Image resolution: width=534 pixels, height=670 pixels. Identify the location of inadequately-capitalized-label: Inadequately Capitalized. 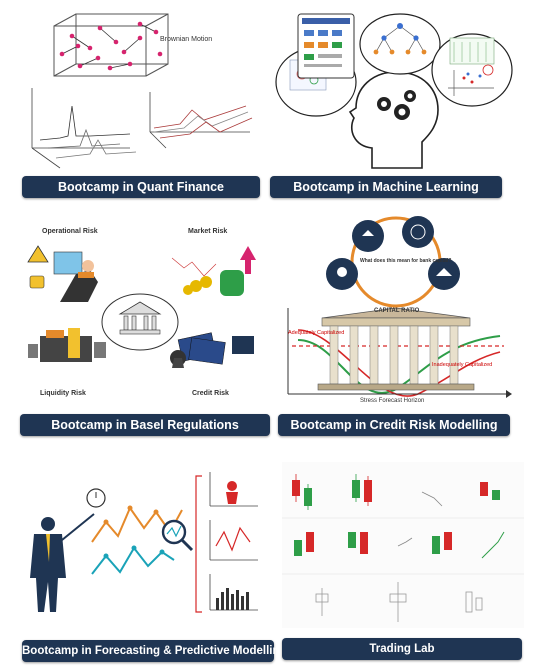
(462, 365).